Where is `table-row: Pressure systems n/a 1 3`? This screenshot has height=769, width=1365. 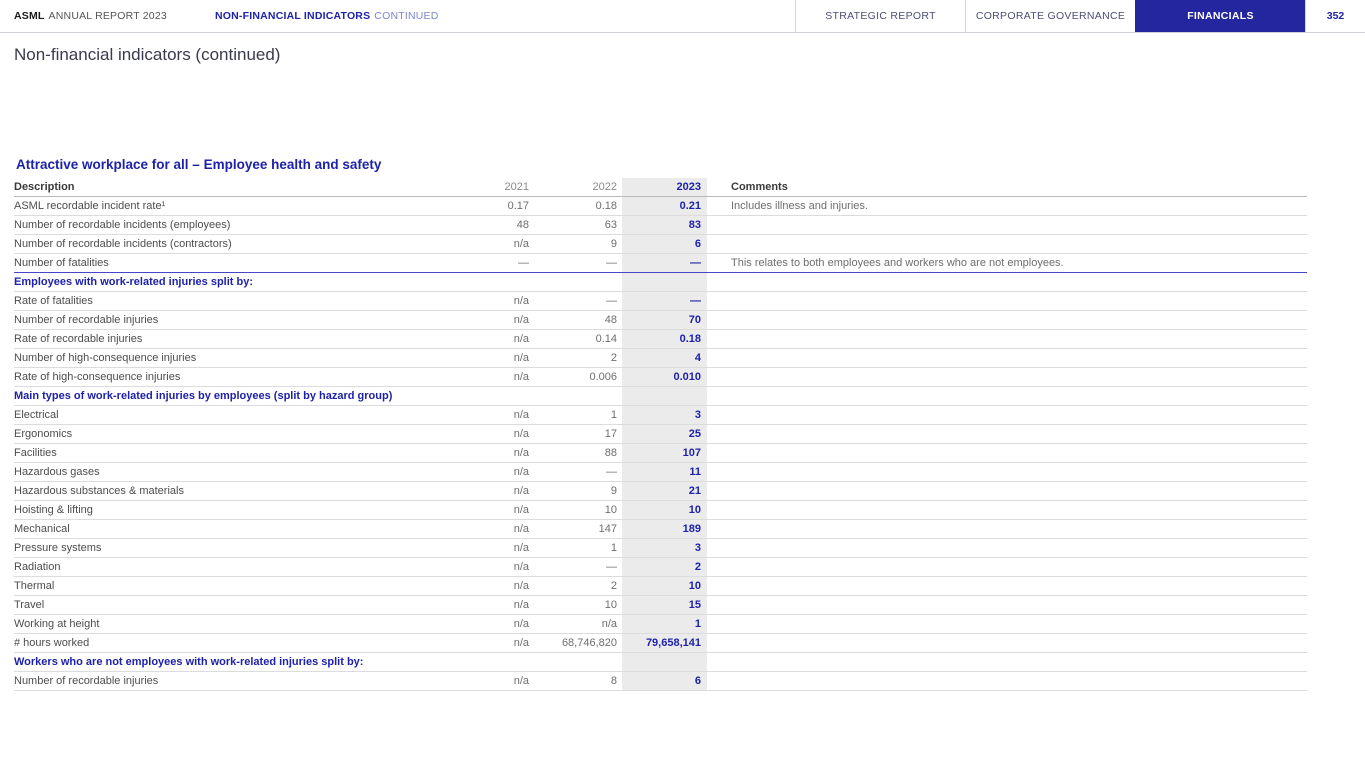 table-row: Pressure systems n/a 1 3 is located at coordinates (660, 548).